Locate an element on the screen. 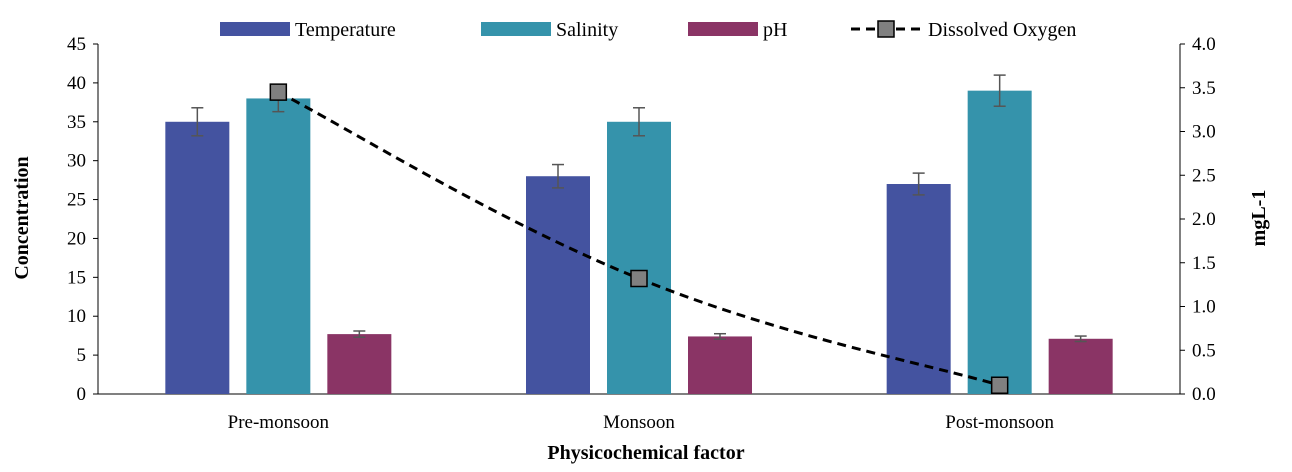 The image size is (1292, 472). y-tick-label: 30 is located at coordinates (76, 161).